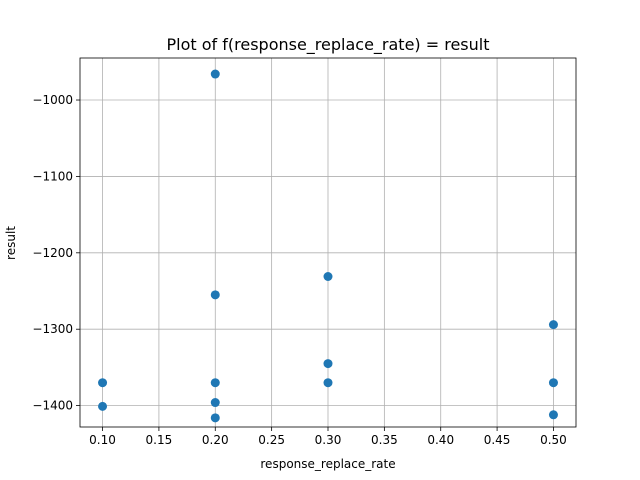 This screenshot has width=640, height=480. I want to click on y-tick-label: −1000, so click(52, 100).